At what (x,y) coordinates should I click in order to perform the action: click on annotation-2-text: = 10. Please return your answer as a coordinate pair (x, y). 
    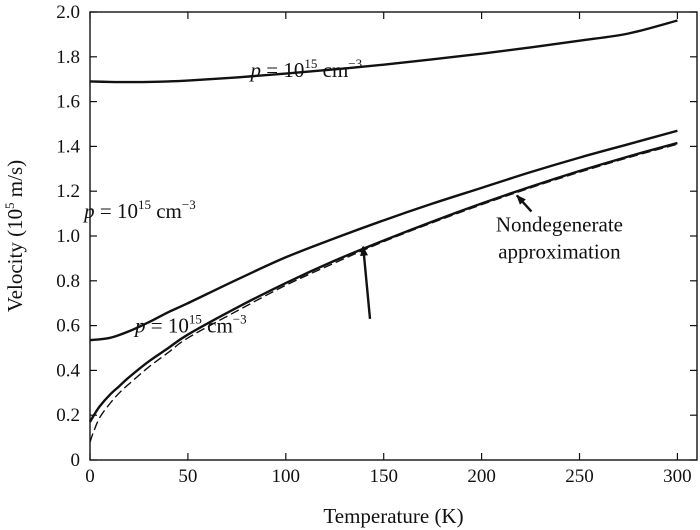
    Looking at the image, I should click on (167, 325).